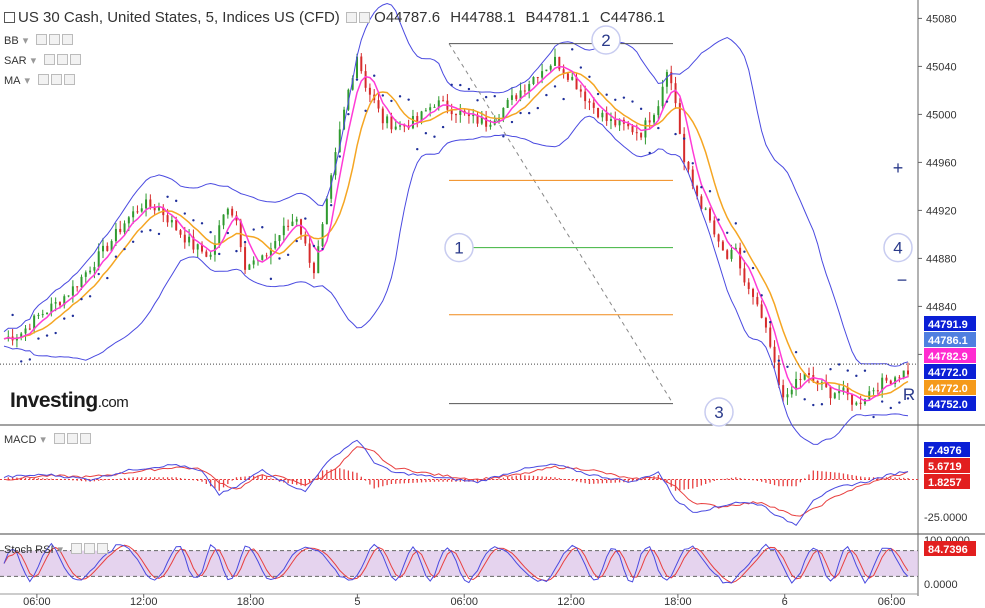  What do you see at coordinates (12, 81) in the screenshot?
I see `indicator-ma-label: MA` at bounding box center [12, 81].